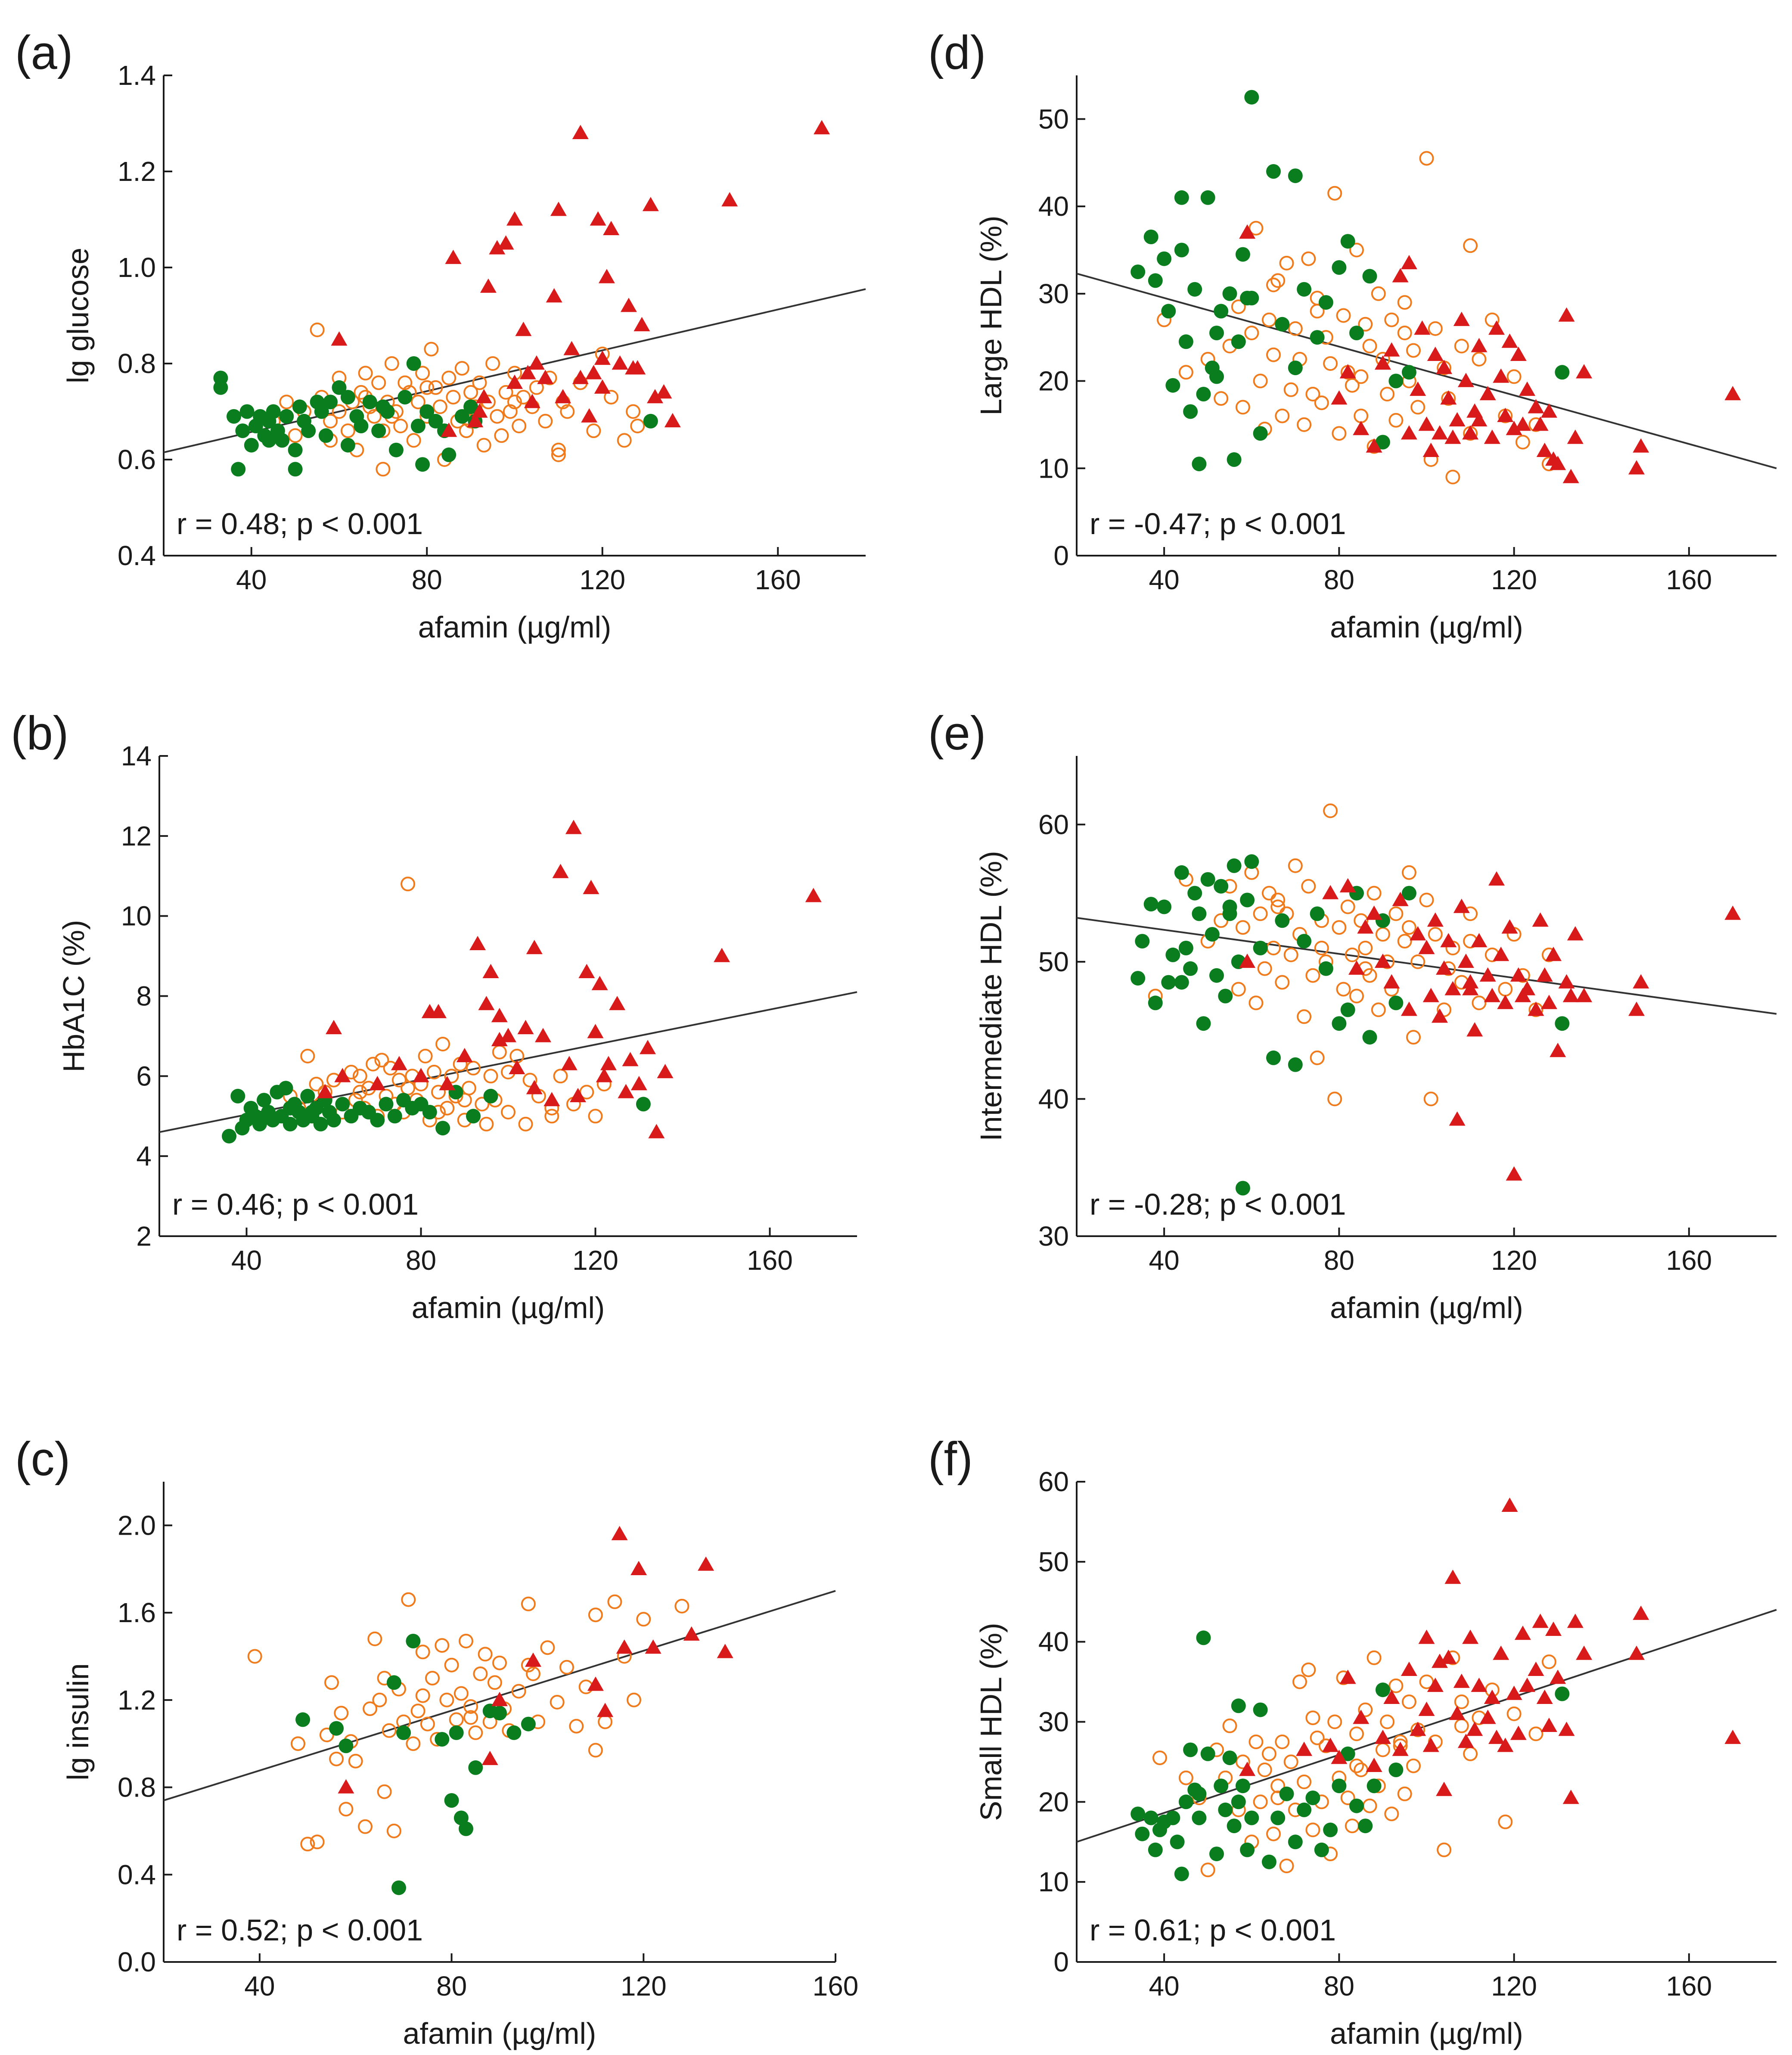 Image resolution: width=1792 pixels, height=2055 pixels. Describe the element at coordinates (1339, 1986) in the screenshot. I see `x-tick-label: 80` at that location.